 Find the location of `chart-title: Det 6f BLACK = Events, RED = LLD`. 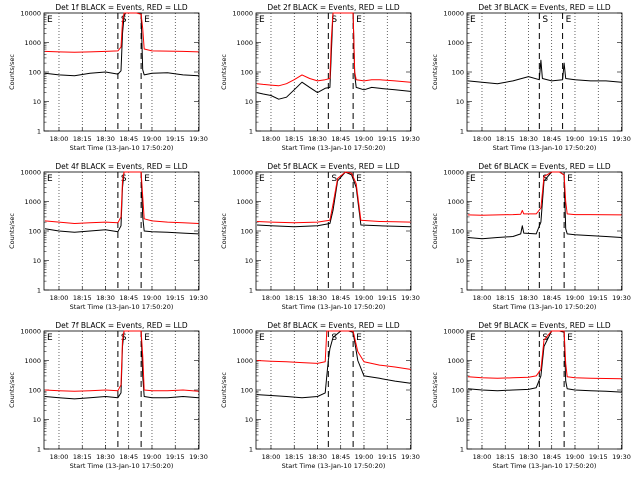

chart-title: Det 6f BLACK = Events, RED = LLD is located at coordinates (544, 166).